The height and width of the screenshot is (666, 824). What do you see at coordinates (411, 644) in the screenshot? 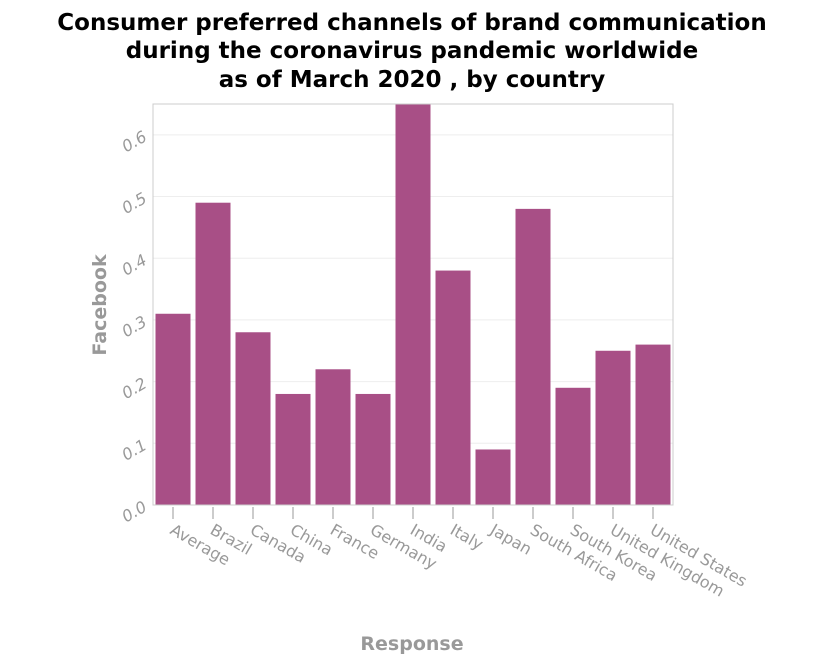
I see `x-axis-title: Response` at bounding box center [411, 644].